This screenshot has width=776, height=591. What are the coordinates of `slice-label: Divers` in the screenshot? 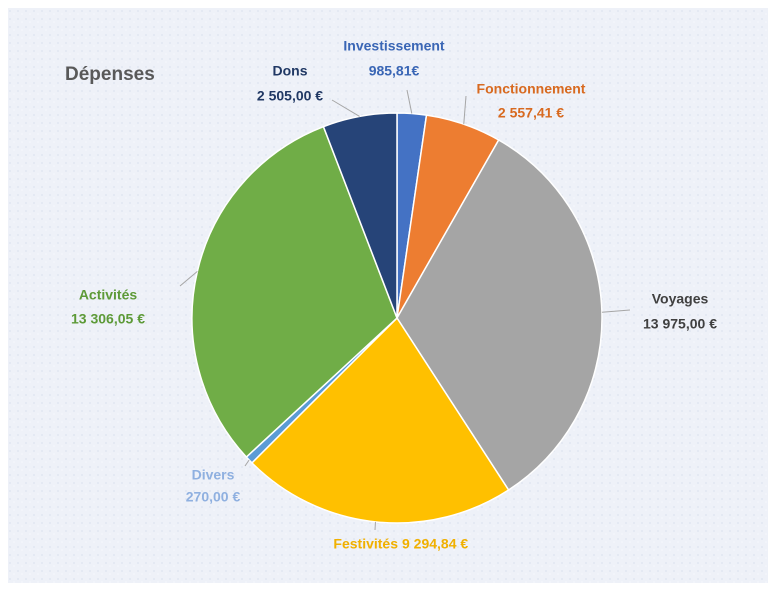 It's located at (213, 475).